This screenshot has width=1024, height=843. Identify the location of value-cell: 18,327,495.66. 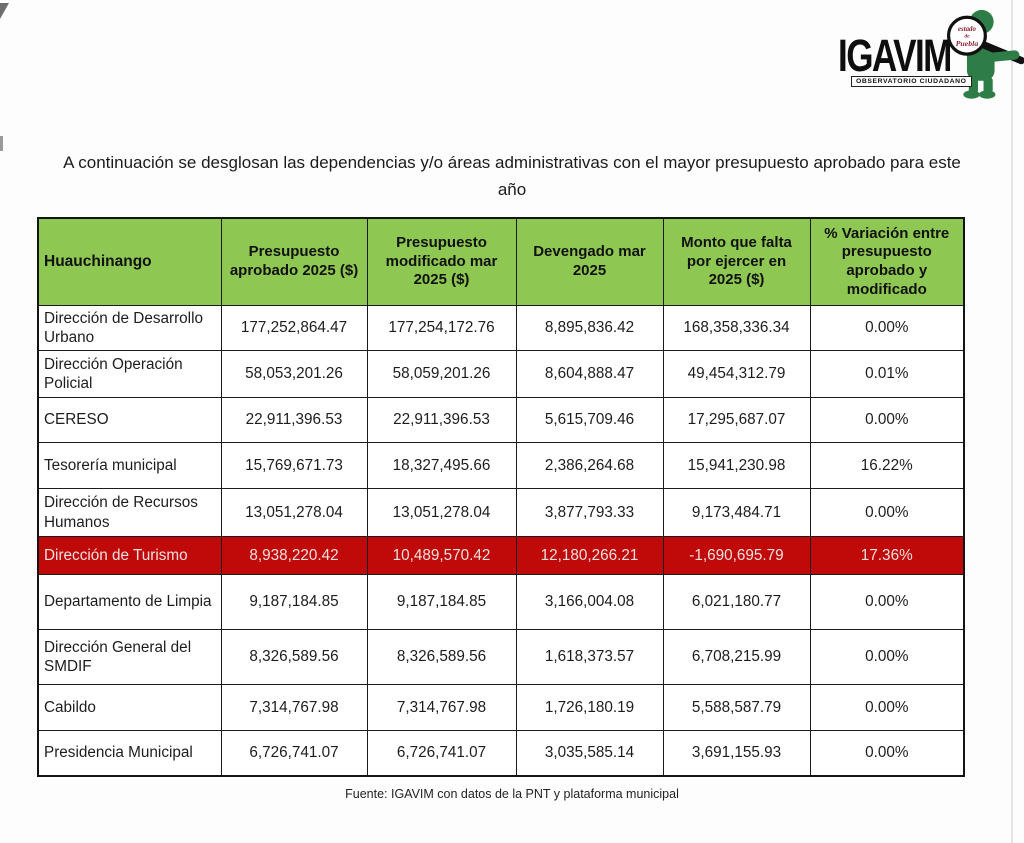
(441, 465).